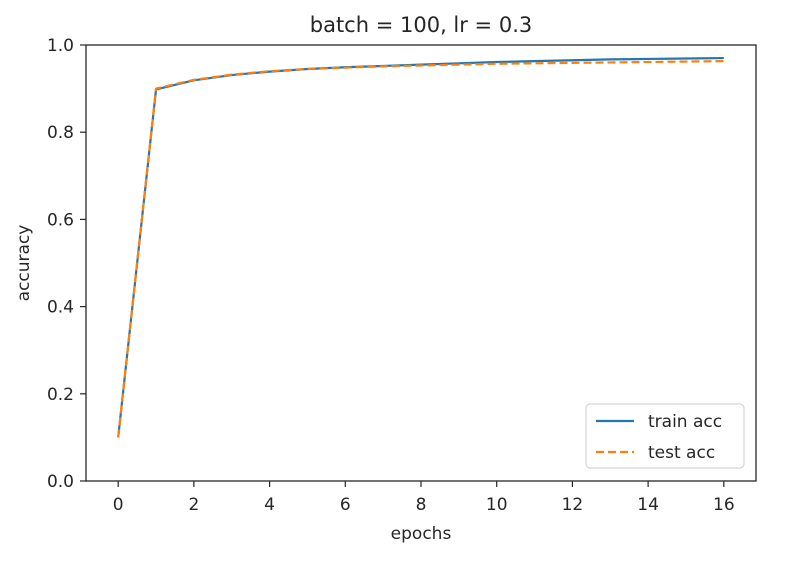  What do you see at coordinates (573, 505) in the screenshot?
I see `x-tick-label: 12` at bounding box center [573, 505].